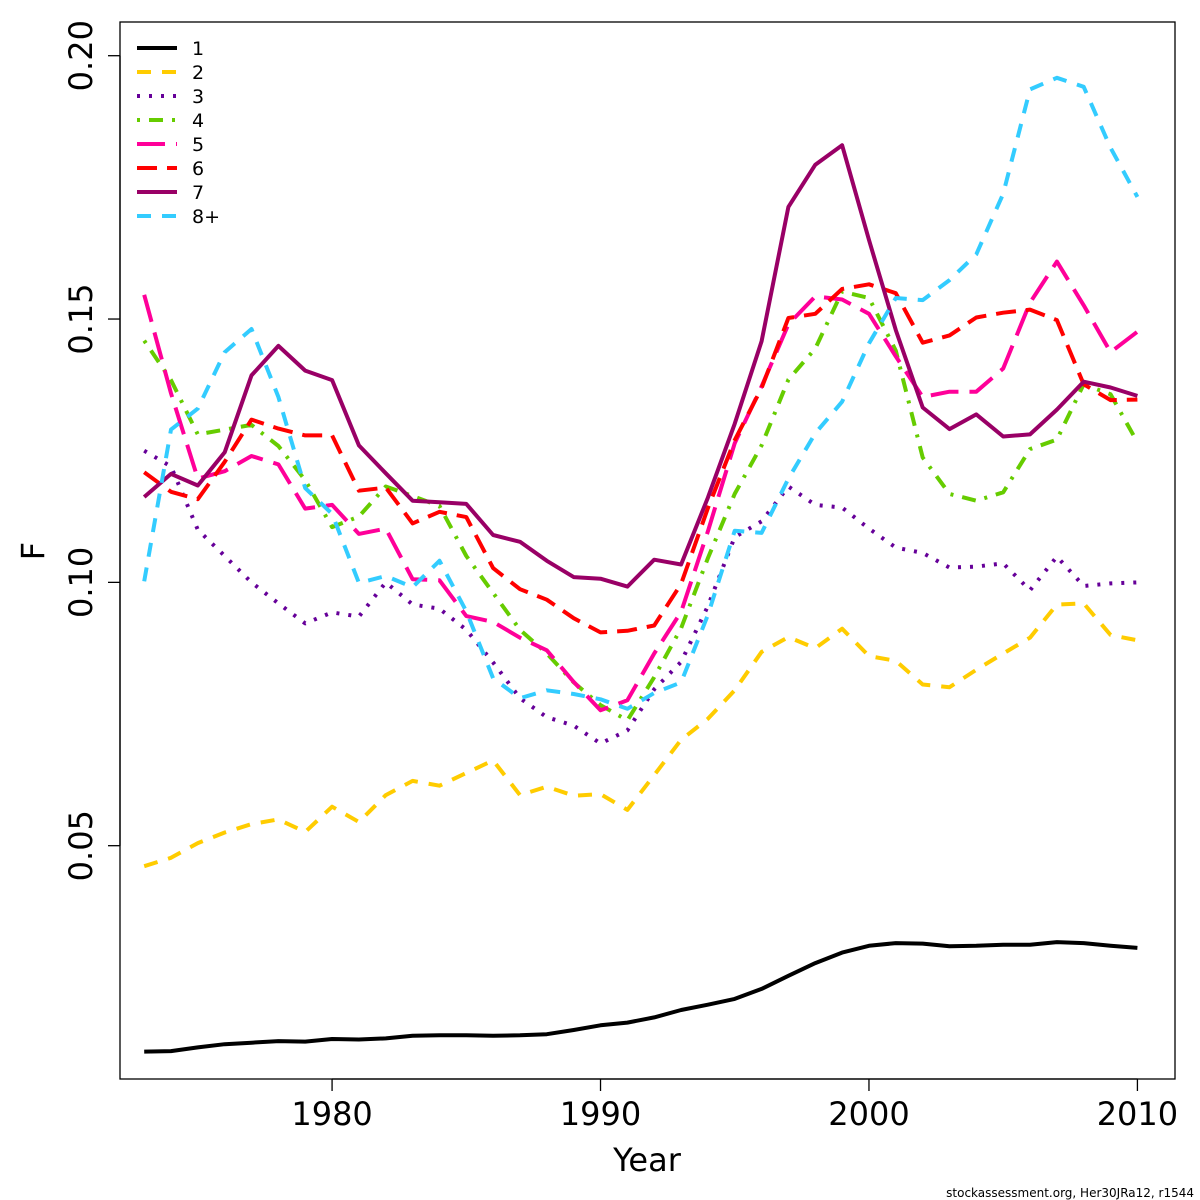 The height and width of the screenshot is (1200, 1200). I want to click on legend-label: 6, so click(198, 169).